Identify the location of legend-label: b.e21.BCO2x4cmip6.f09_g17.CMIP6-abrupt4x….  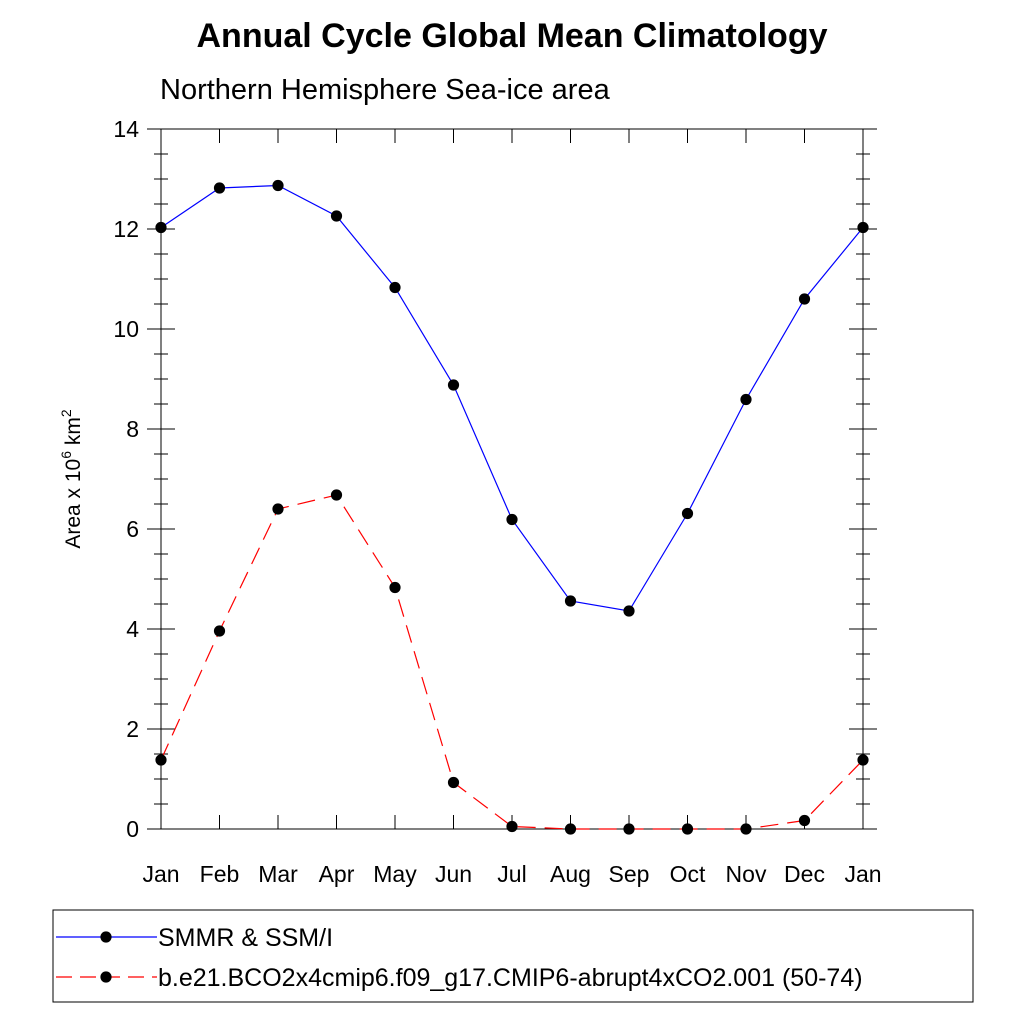
(510, 978).